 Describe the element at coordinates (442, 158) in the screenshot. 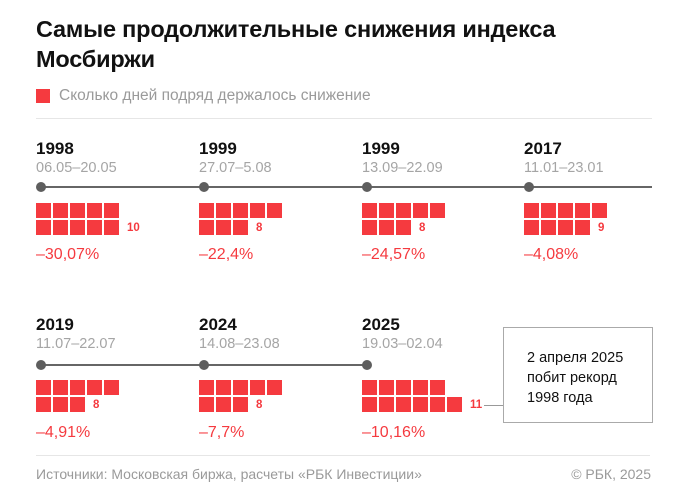

I see `period-header: 1999 13.09–22.09` at that location.